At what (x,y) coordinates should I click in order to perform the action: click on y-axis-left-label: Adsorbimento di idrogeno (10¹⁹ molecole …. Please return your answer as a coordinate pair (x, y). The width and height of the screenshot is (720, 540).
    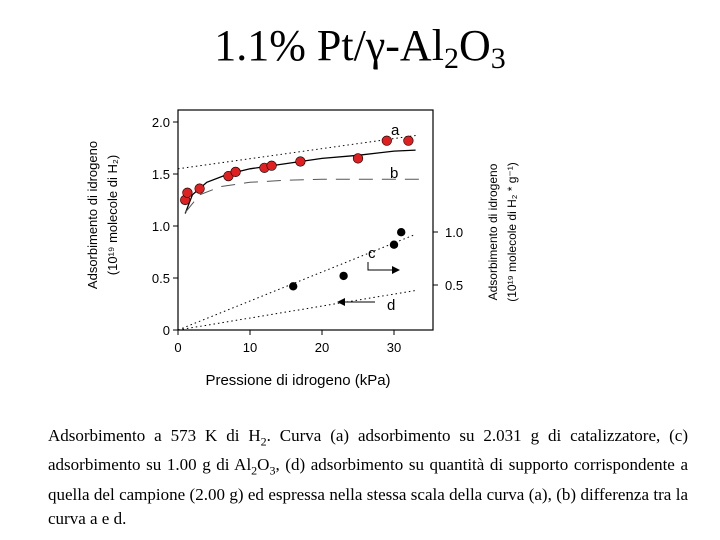
    Looking at the image, I should click on (102, 215).